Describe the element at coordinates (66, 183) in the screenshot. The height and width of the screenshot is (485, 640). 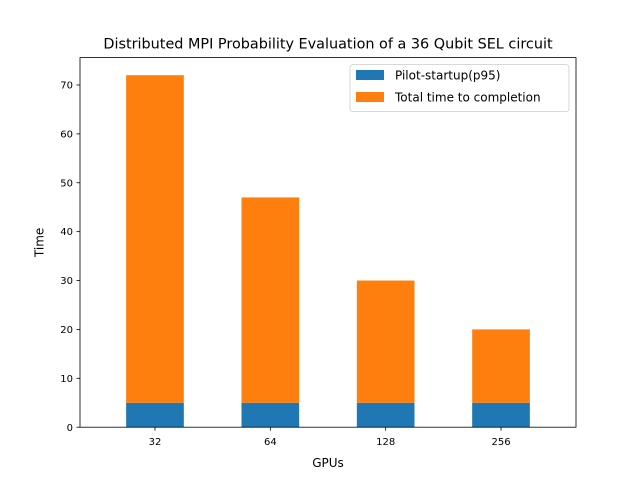
I see `y-tick-label: 50` at that location.